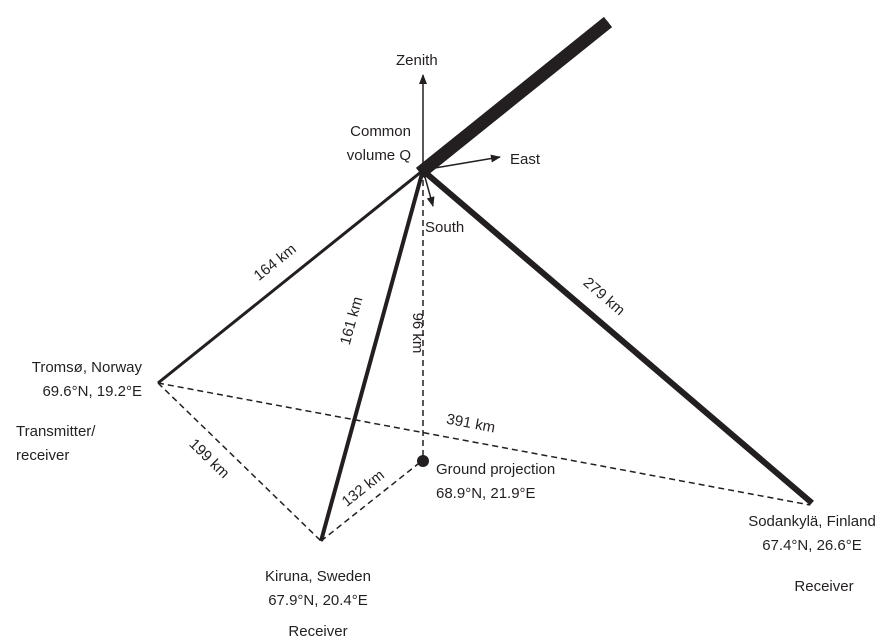 The height and width of the screenshot is (641, 891). Describe the element at coordinates (318, 576) in the screenshot. I see `kiruna-name-label: Kiruna, Sweden` at that location.